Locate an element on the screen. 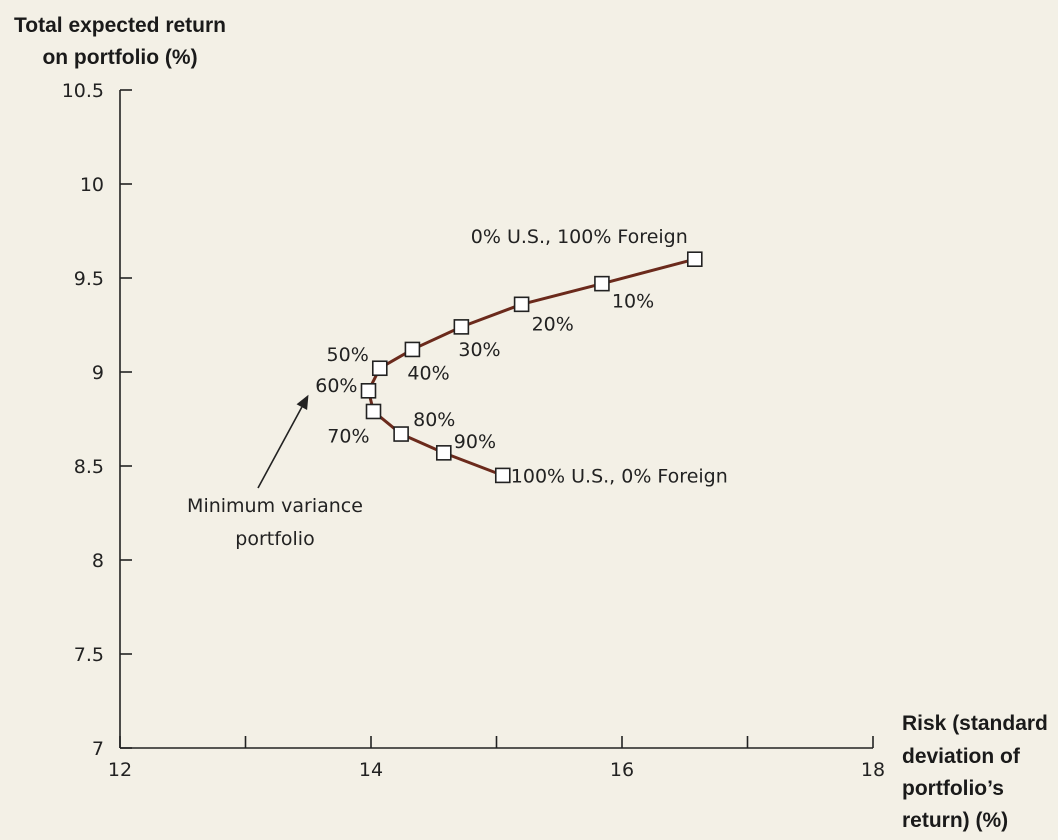 The image size is (1058, 840). x-ticks: 12 14 16 18 is located at coordinates (496, 758).